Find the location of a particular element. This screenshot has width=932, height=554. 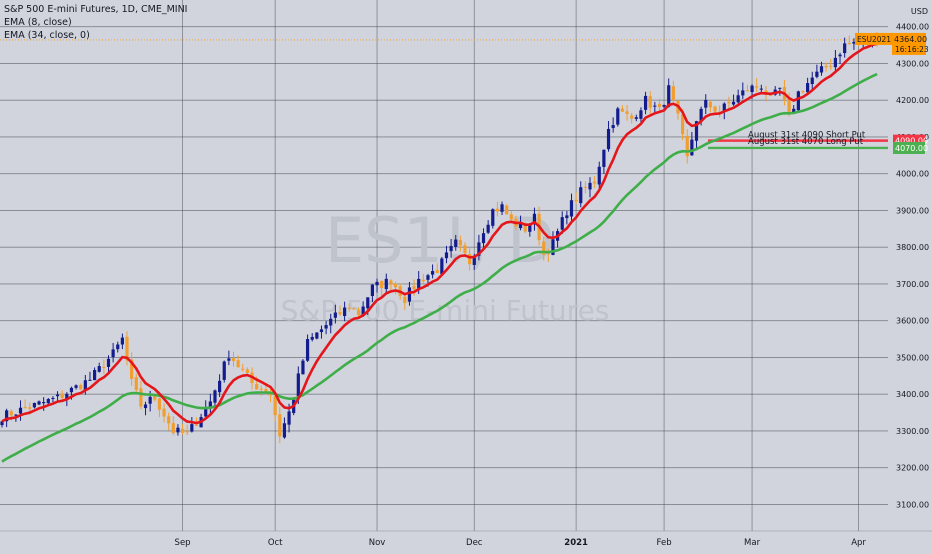

x-tick-label: Sep is located at coordinates (183, 543).